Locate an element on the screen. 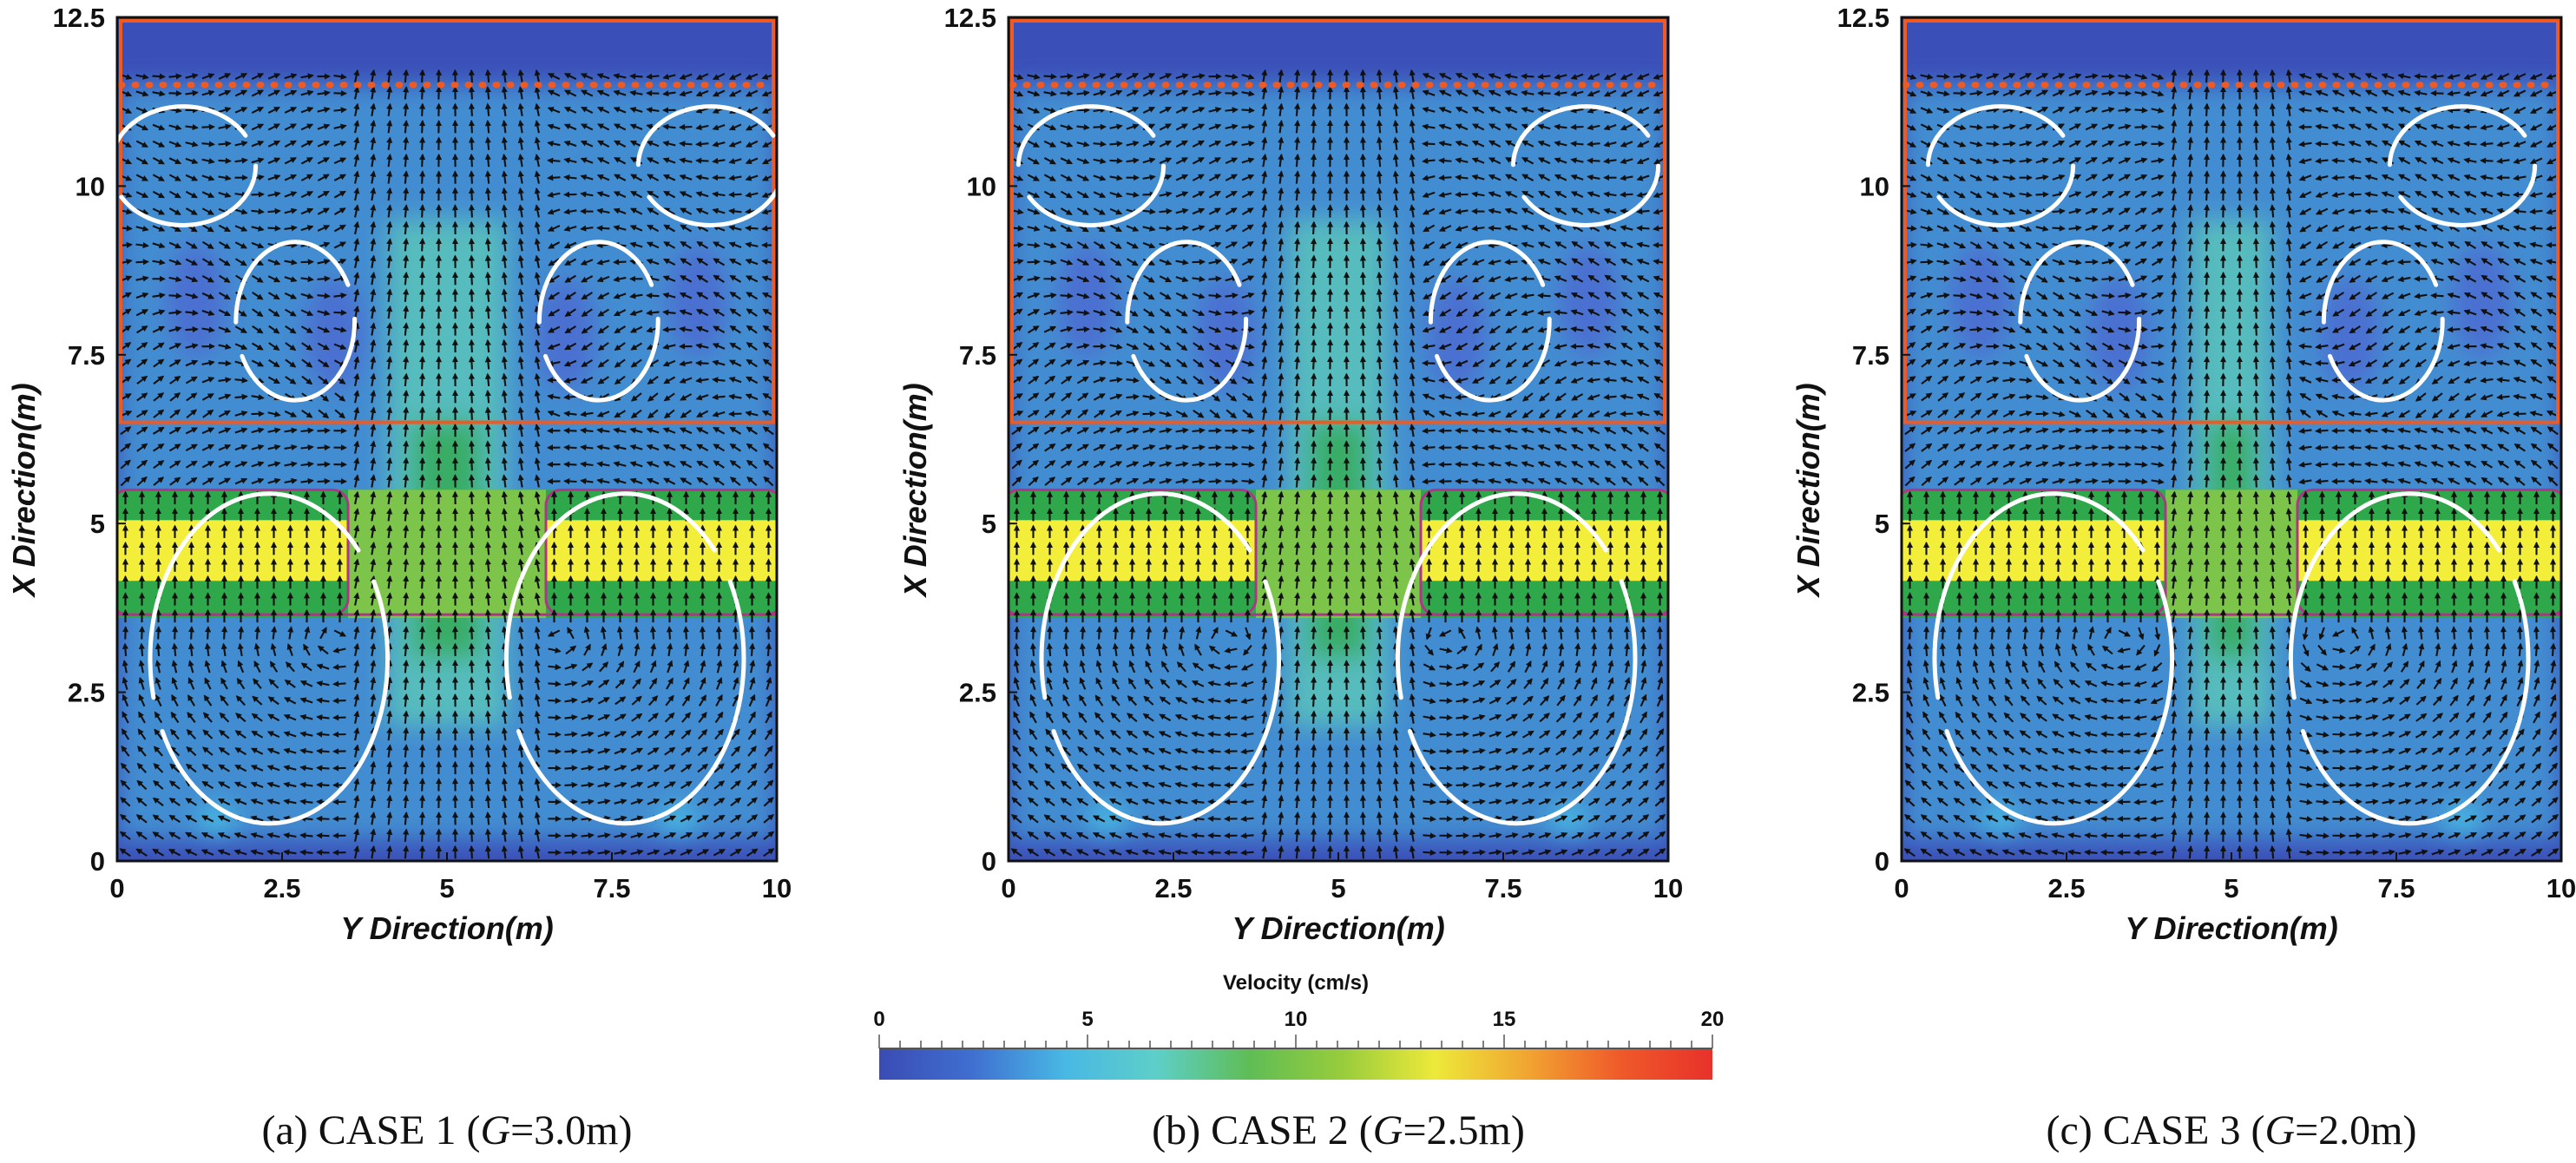  x-tick-label: 0 is located at coordinates (116, 888).